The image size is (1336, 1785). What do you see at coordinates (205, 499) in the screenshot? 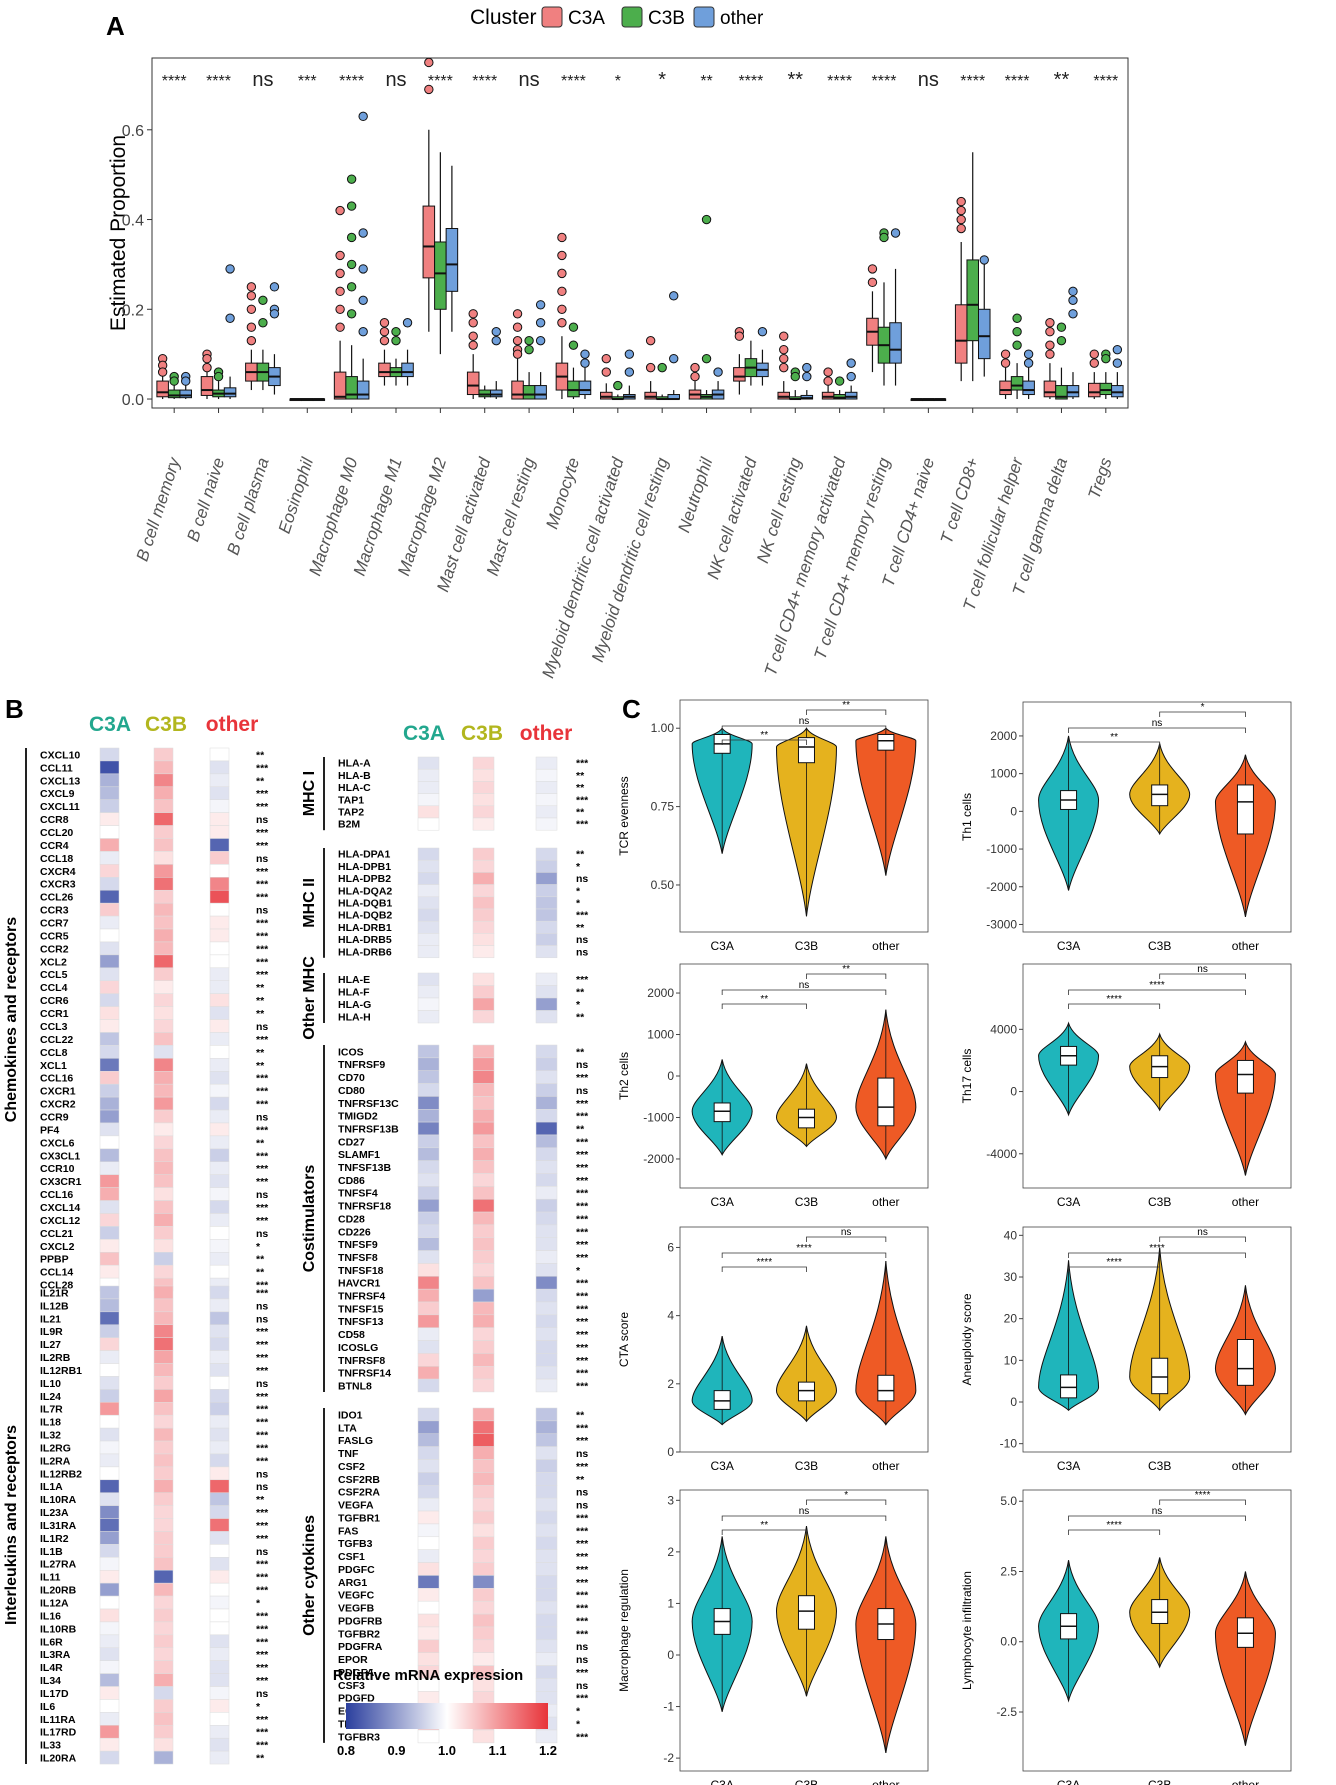
I see `x-category-label: B cell naive` at bounding box center [205, 499].